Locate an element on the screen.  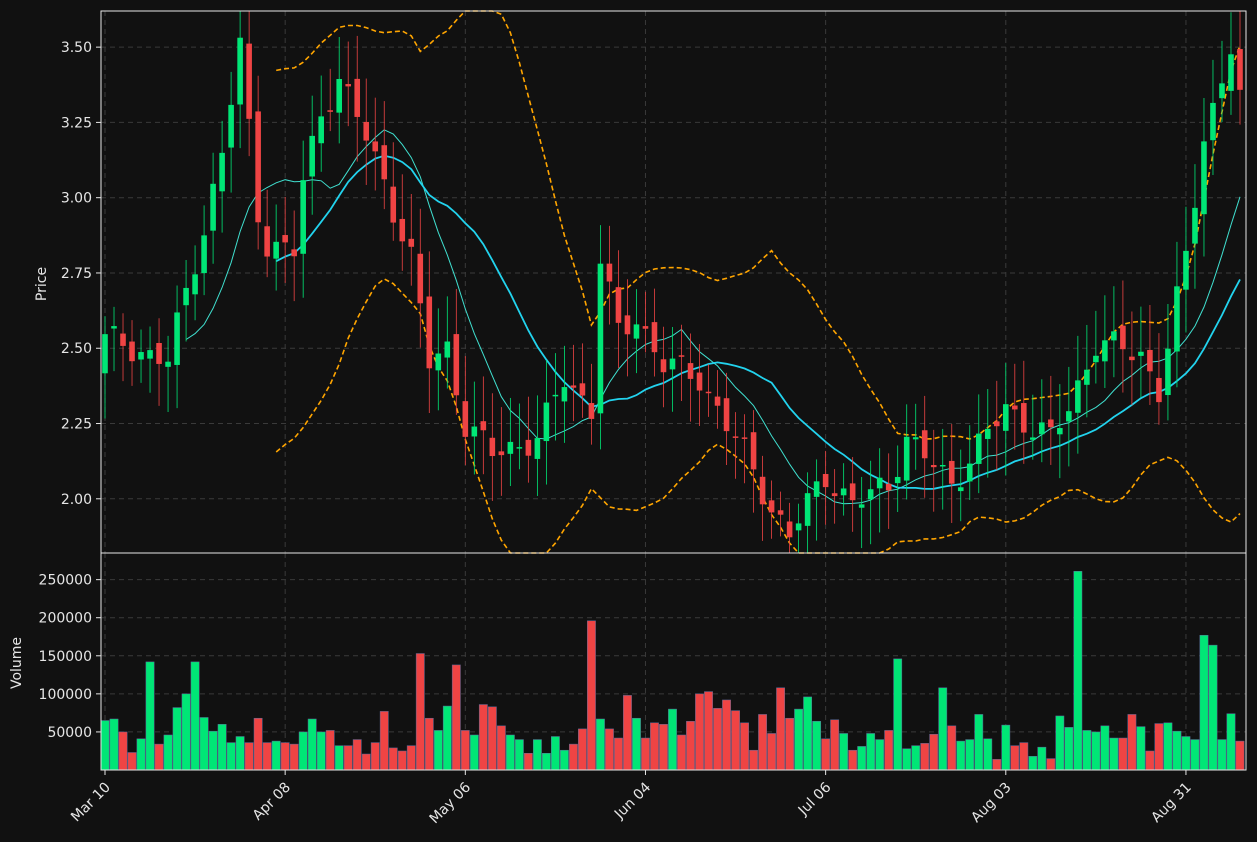
price-axis-ticks: 2.00 2.25 2.50 2.75 3.00 3.25 3.50 is located at coordinates (81, 274).